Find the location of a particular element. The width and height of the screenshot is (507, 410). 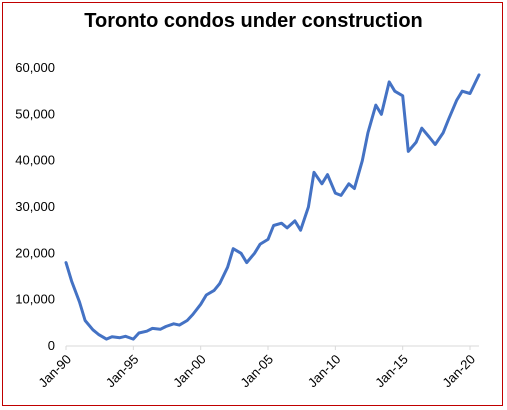

x-tick-label: Jan-90 is located at coordinates (54, 371).